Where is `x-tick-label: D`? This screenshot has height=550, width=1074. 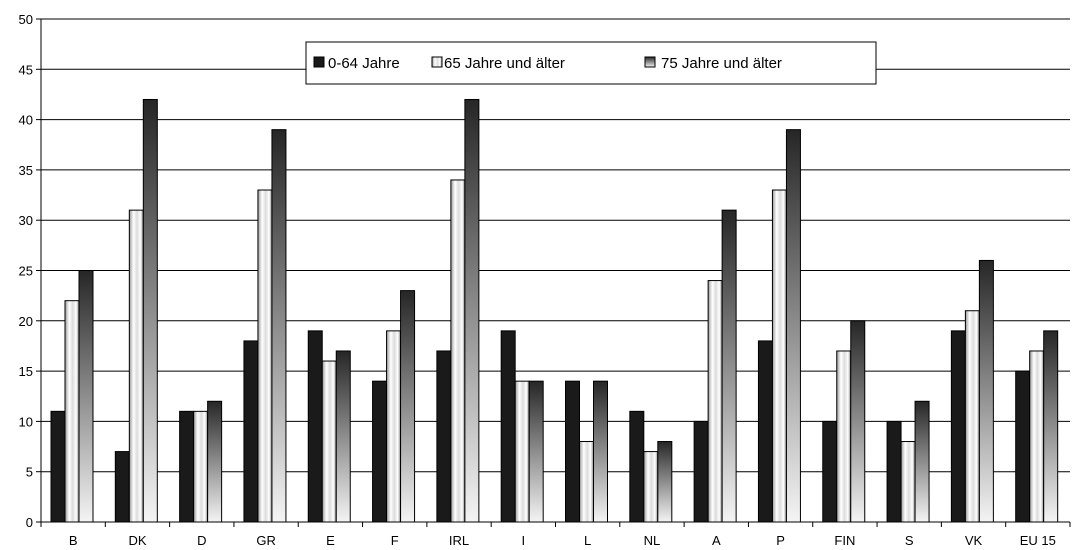
x-tick-label: D is located at coordinates (201, 540).